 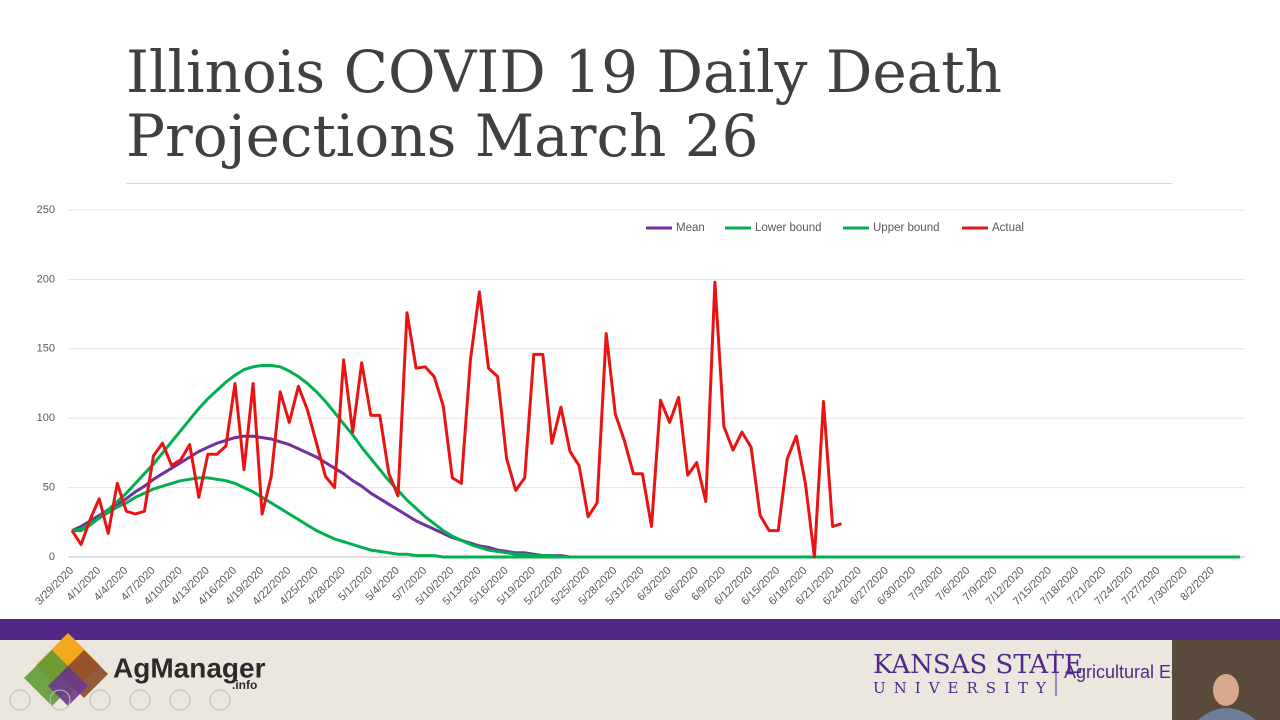 I want to click on legend-label: Lower bound, so click(x=788, y=228).